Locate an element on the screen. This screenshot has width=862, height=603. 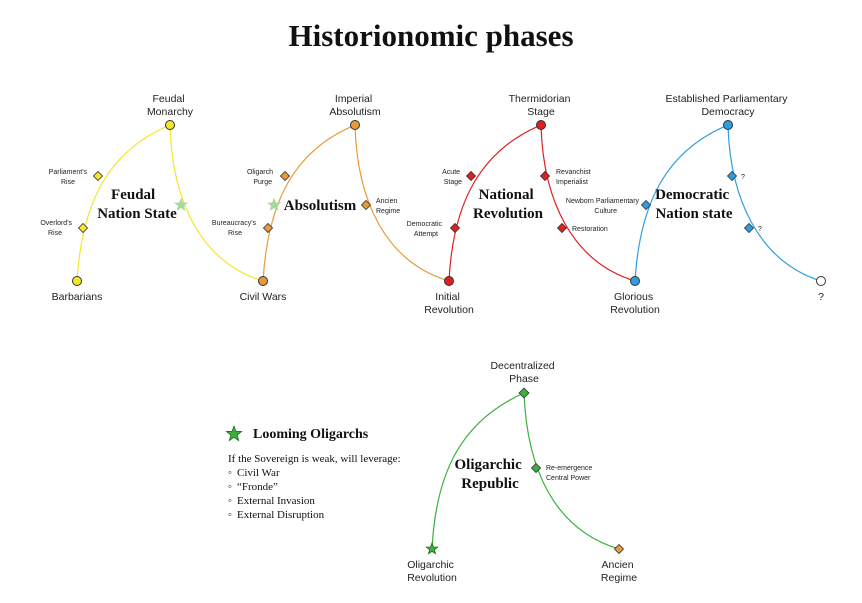
barbarians-label: Barbarians is located at coordinates (77, 297).